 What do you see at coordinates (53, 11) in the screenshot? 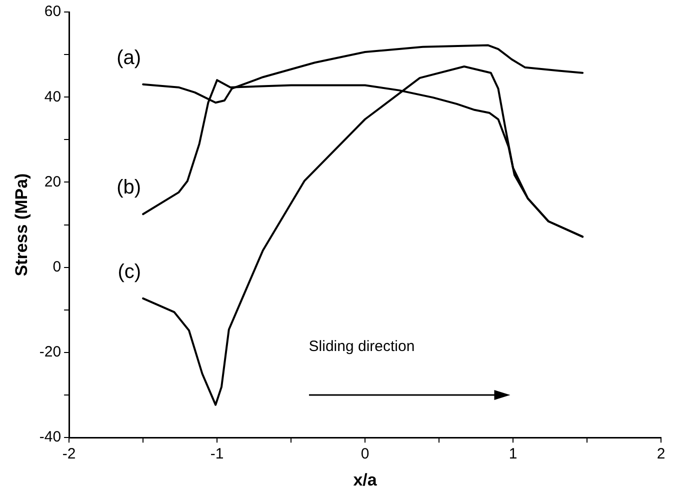
I see `y-tick-label: 60` at bounding box center [53, 11].